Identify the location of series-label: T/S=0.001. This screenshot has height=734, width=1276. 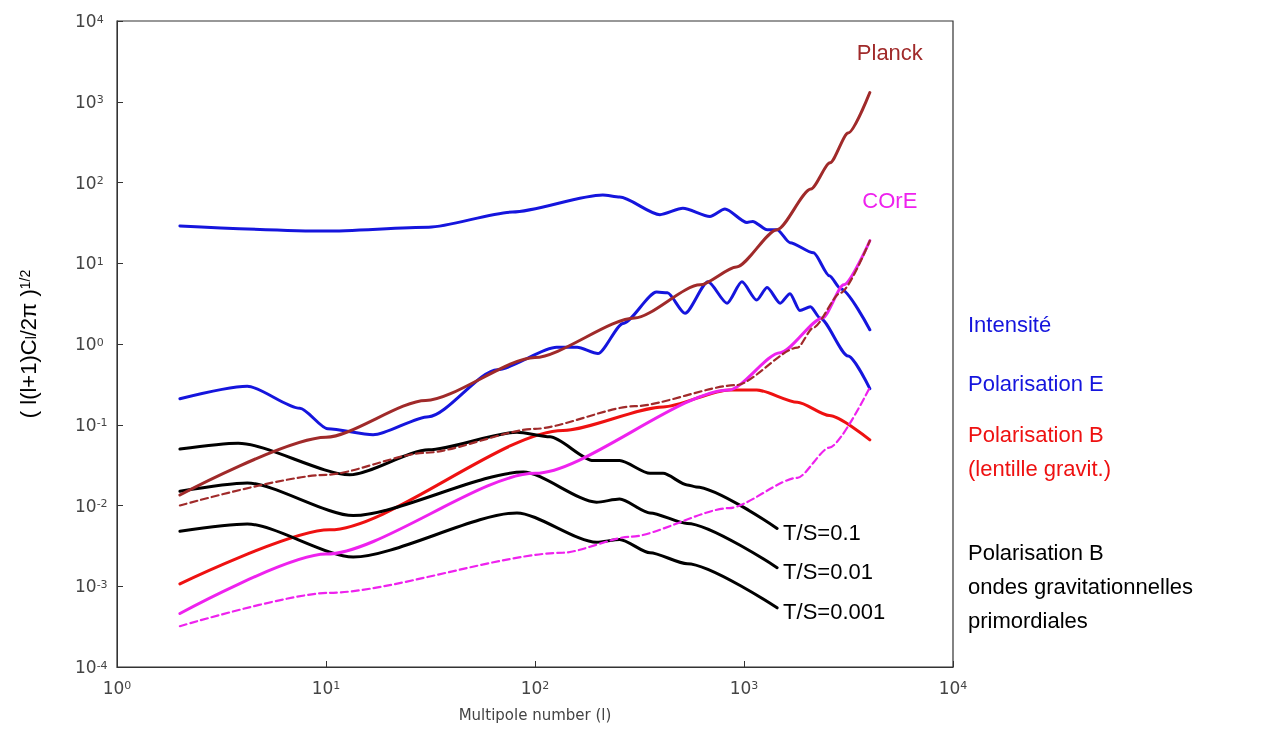
(834, 612).